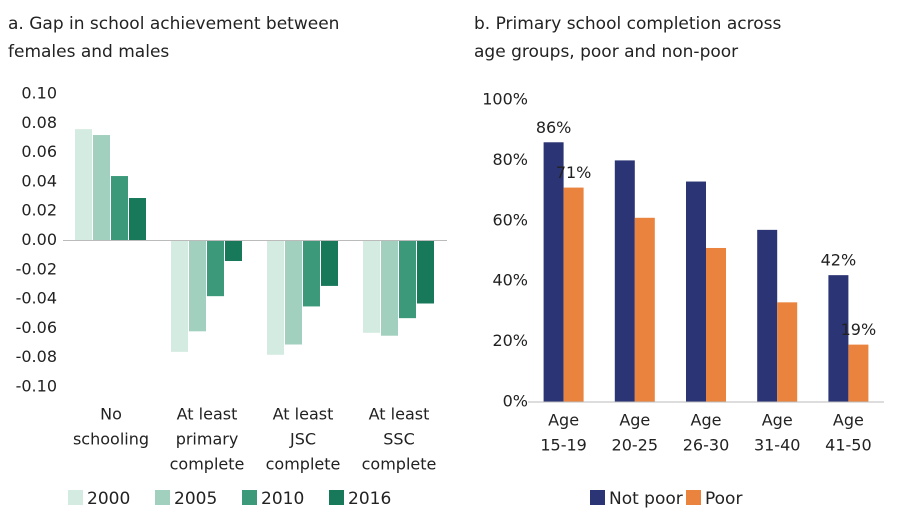  Describe the element at coordinates (646, 499) in the screenshot. I see `legend-label: Not poor` at that location.